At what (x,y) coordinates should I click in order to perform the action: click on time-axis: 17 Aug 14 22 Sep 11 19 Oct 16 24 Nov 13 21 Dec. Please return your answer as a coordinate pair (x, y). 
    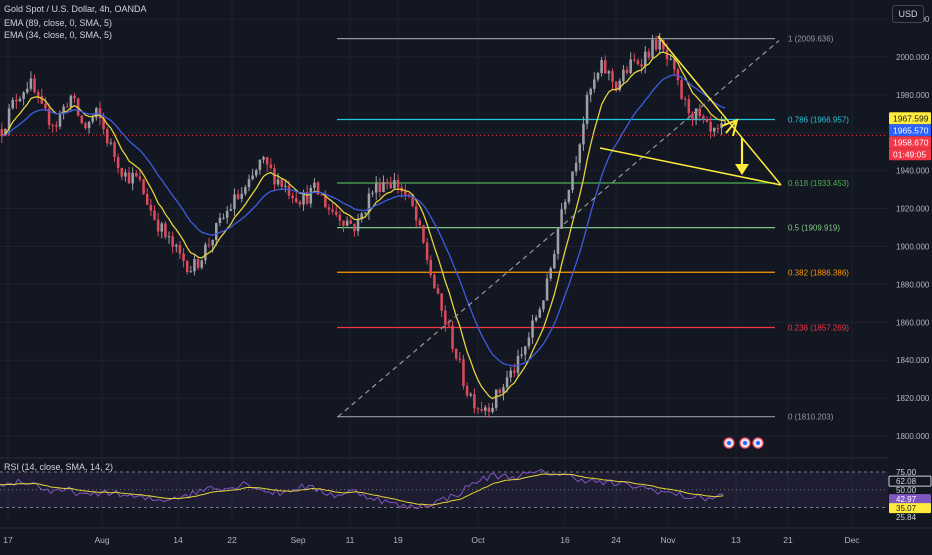
    Looking at the image, I should click on (466, 538).